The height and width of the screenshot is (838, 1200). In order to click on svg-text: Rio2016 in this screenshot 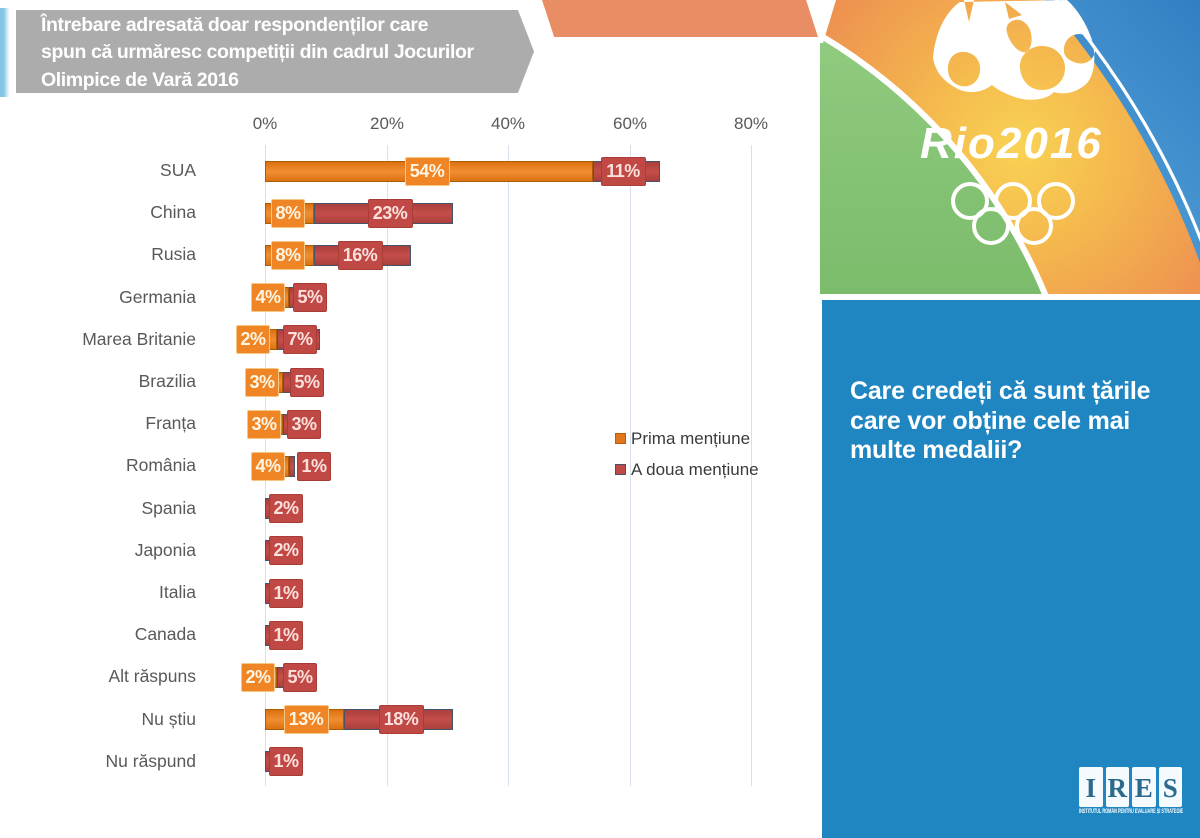, I will do `click(1011, 143)`.